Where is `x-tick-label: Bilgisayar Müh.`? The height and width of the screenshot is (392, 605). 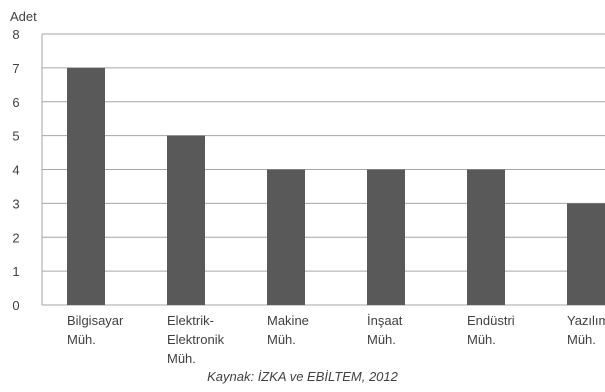 x-tick-label: Bilgisayar Müh. is located at coordinates (95, 330).